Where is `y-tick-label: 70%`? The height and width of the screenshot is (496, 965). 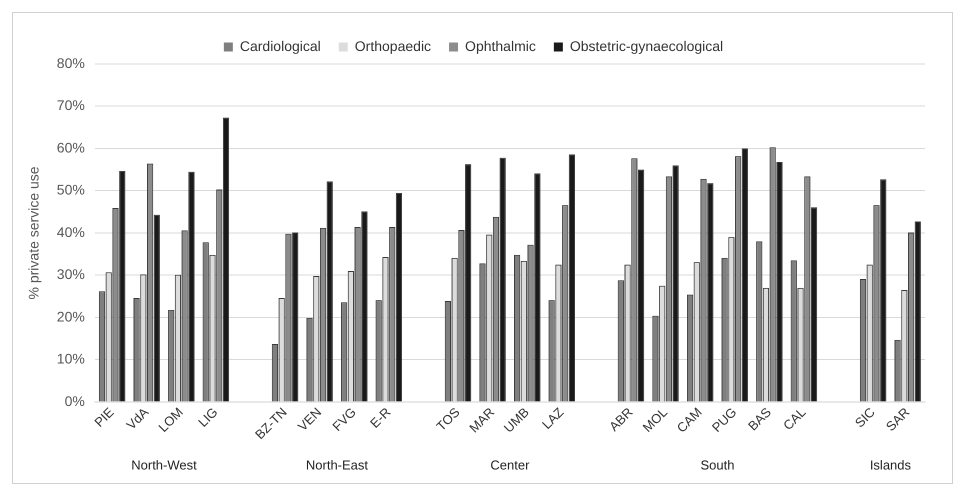
y-tick-label: 70% is located at coordinates (70, 105).